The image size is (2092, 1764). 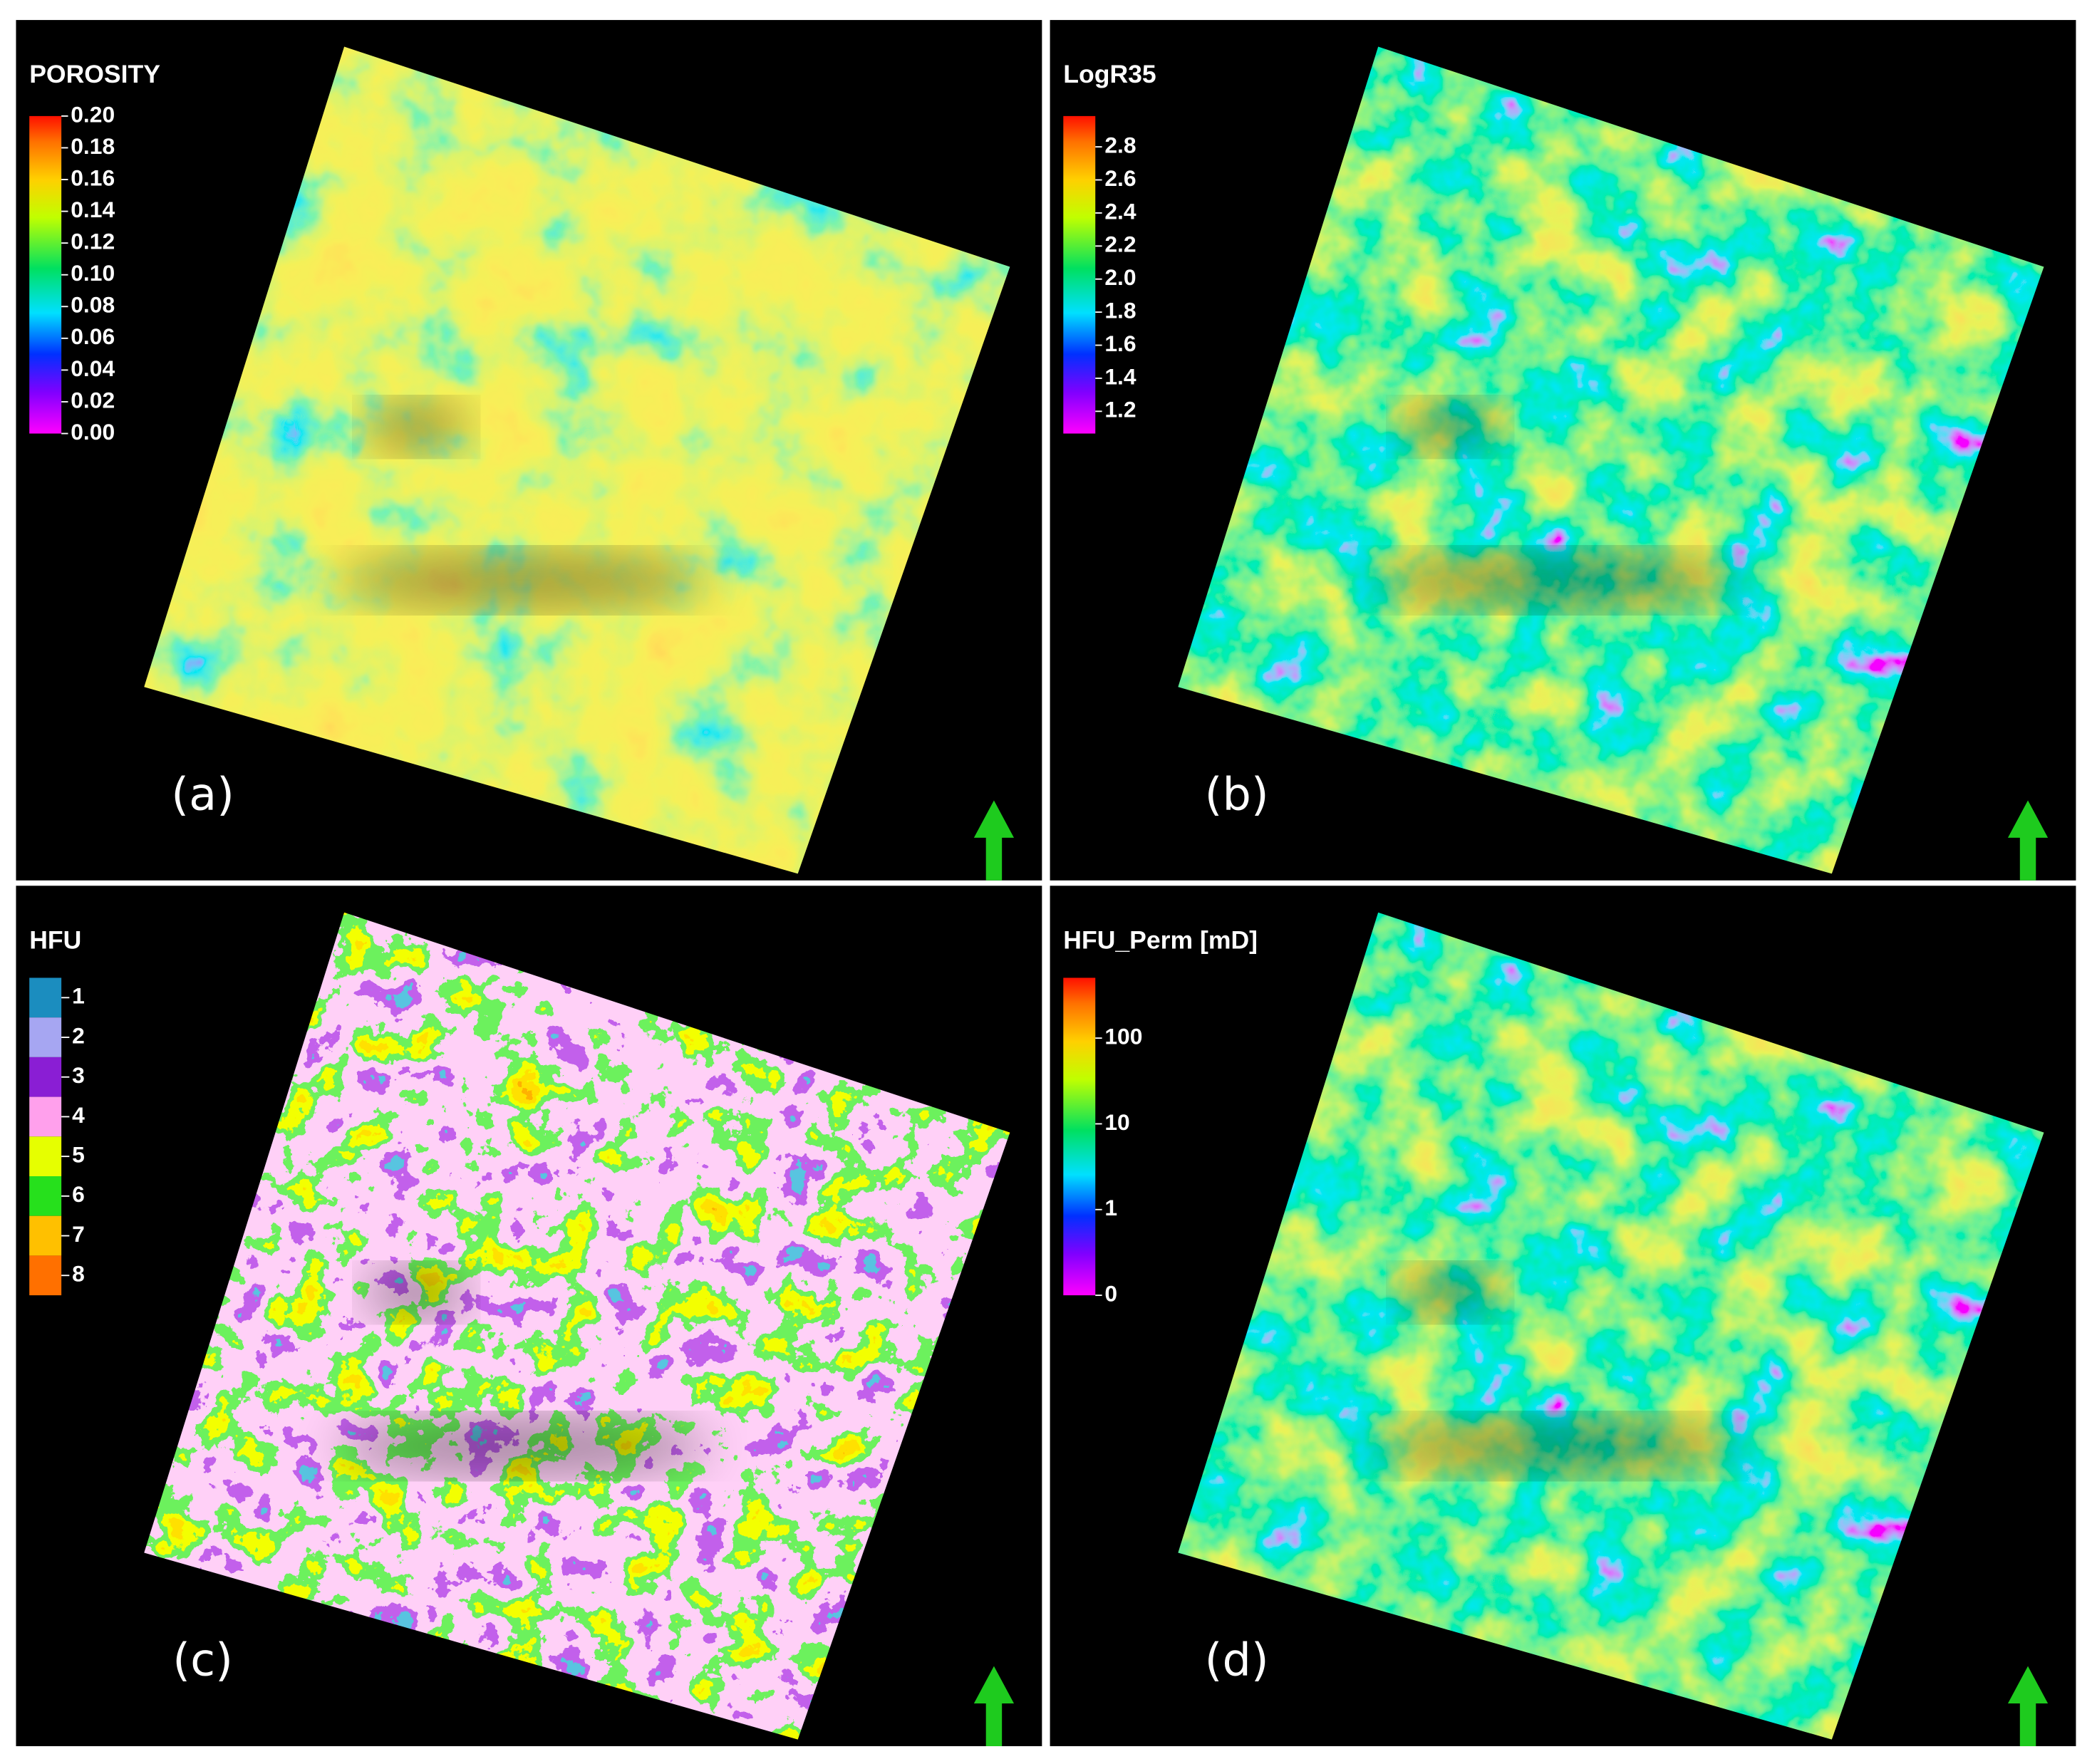 What do you see at coordinates (1237, 795) in the screenshot?
I see `panel-label: (b)` at bounding box center [1237, 795].